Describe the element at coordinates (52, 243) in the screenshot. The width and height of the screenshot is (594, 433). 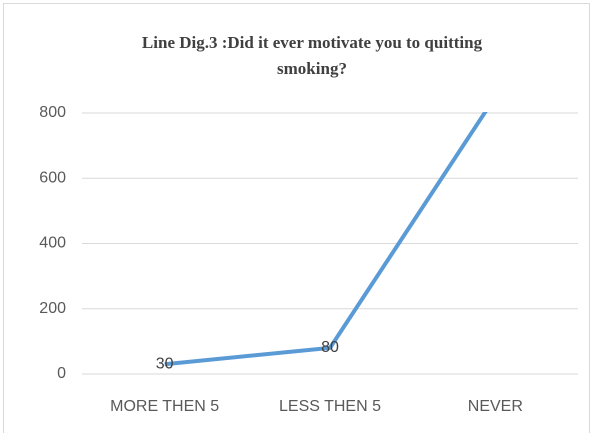
I see `y-tick-label: 400` at that location.